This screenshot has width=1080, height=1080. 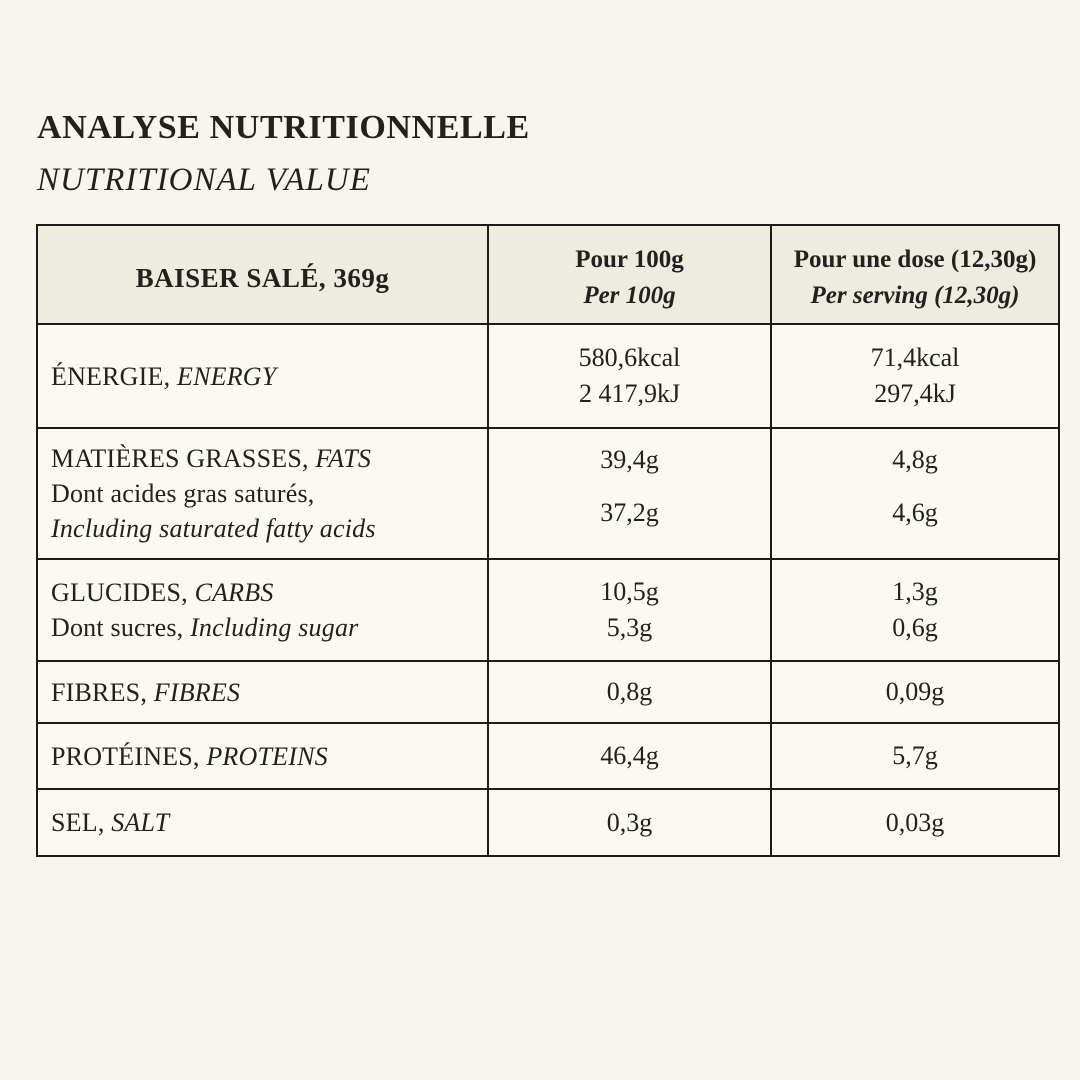 I want to click on col-header-per-serving-en: Per serving (12,30g), so click(x=915, y=295).